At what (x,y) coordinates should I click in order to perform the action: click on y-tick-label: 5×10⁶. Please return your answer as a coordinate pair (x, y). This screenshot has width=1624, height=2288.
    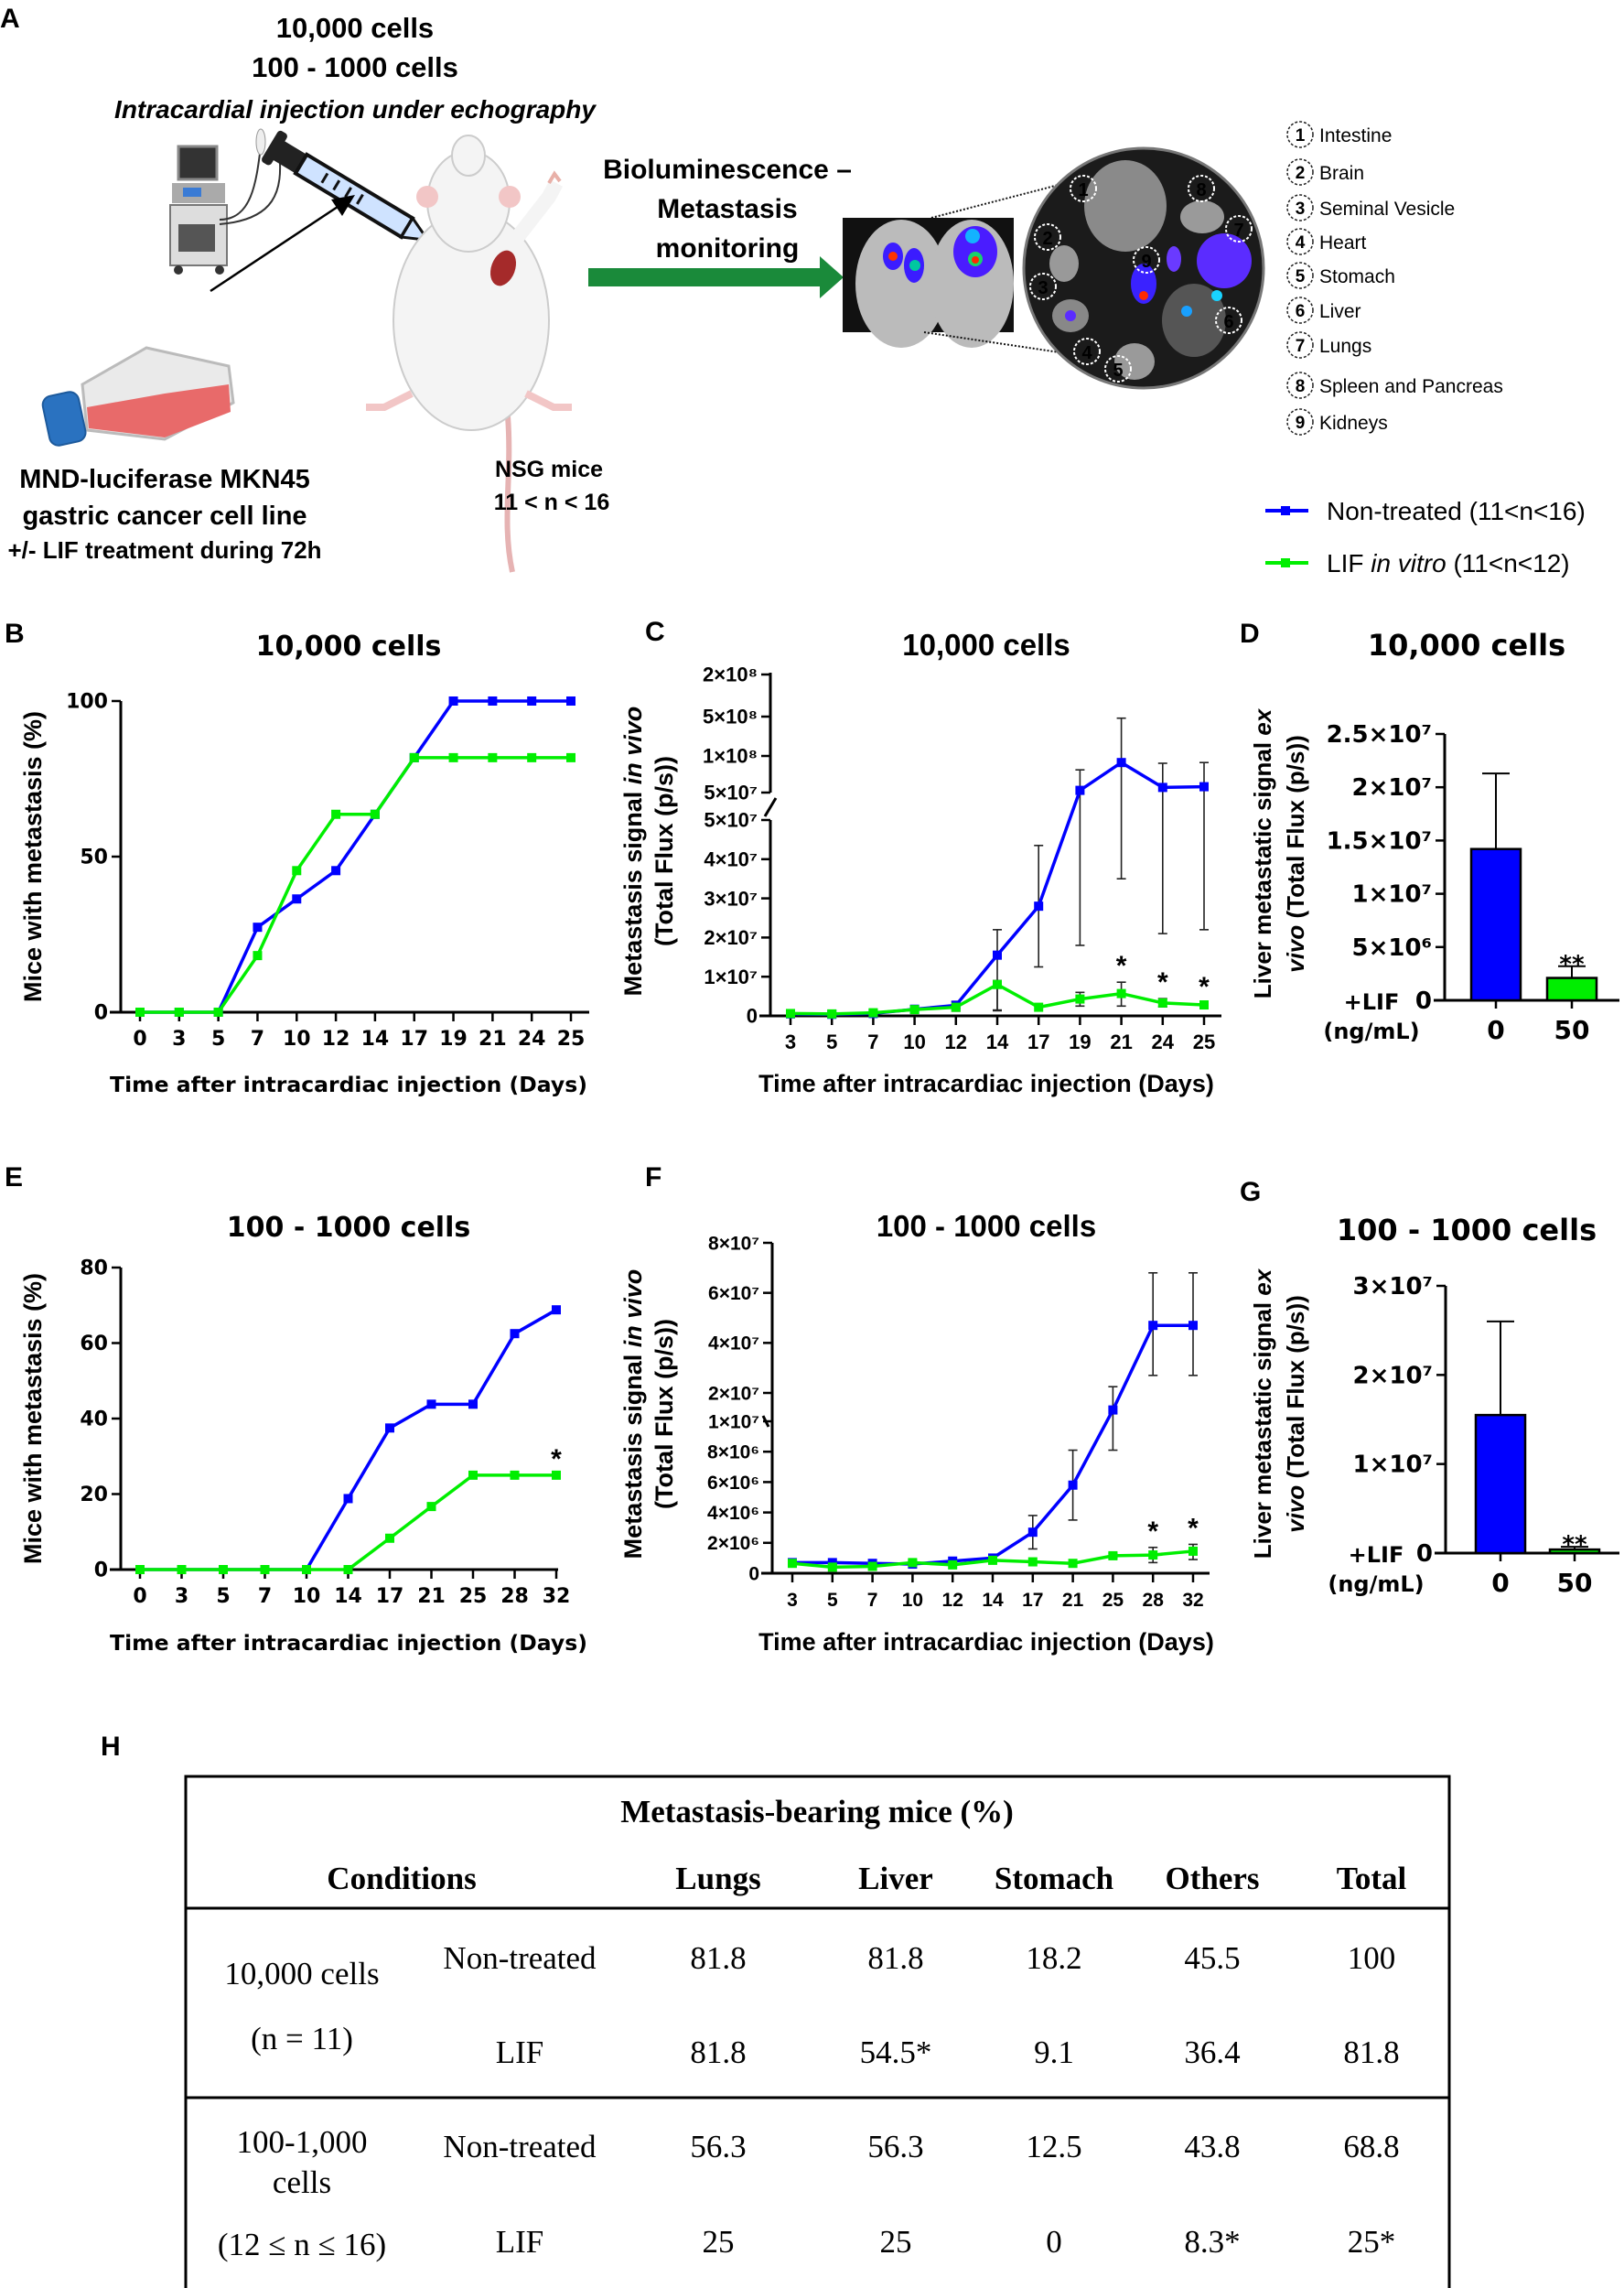
    Looking at the image, I should click on (1392, 948).